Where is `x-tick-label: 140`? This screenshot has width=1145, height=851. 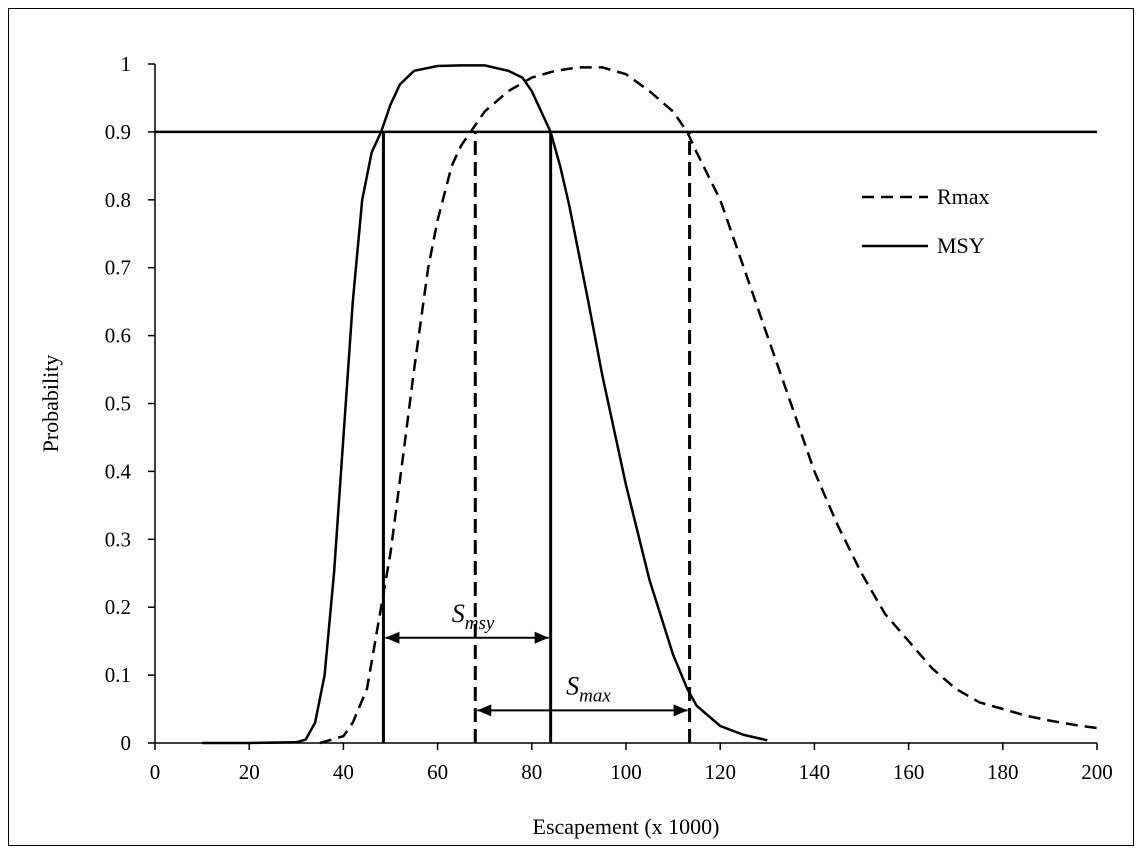 x-tick-label: 140 is located at coordinates (815, 772).